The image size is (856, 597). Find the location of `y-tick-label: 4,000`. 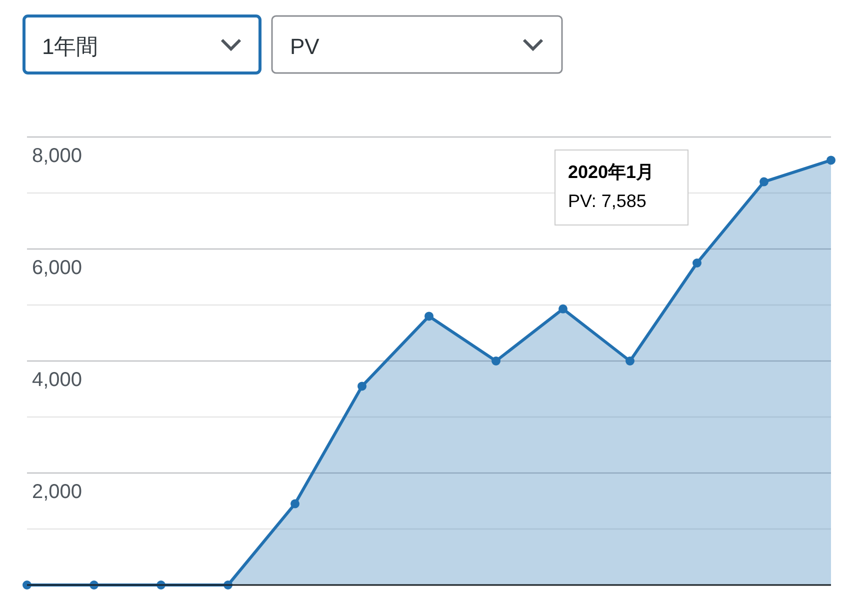

y-tick-label: 4,000 is located at coordinates (57, 380).